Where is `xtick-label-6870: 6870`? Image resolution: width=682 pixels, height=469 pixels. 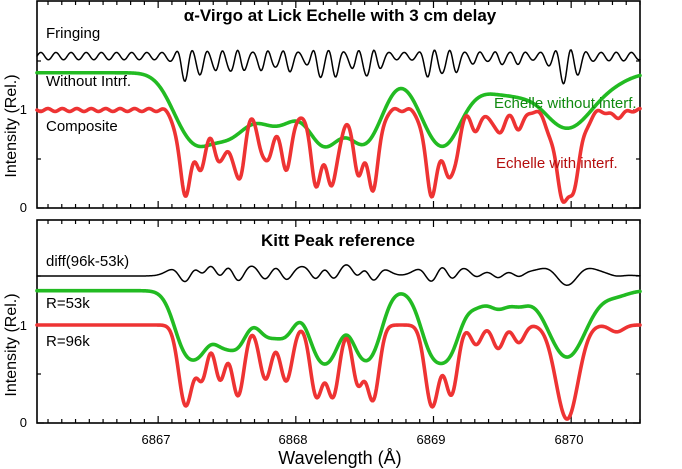
xtick-label-6870: 6870 is located at coordinates (569, 439).